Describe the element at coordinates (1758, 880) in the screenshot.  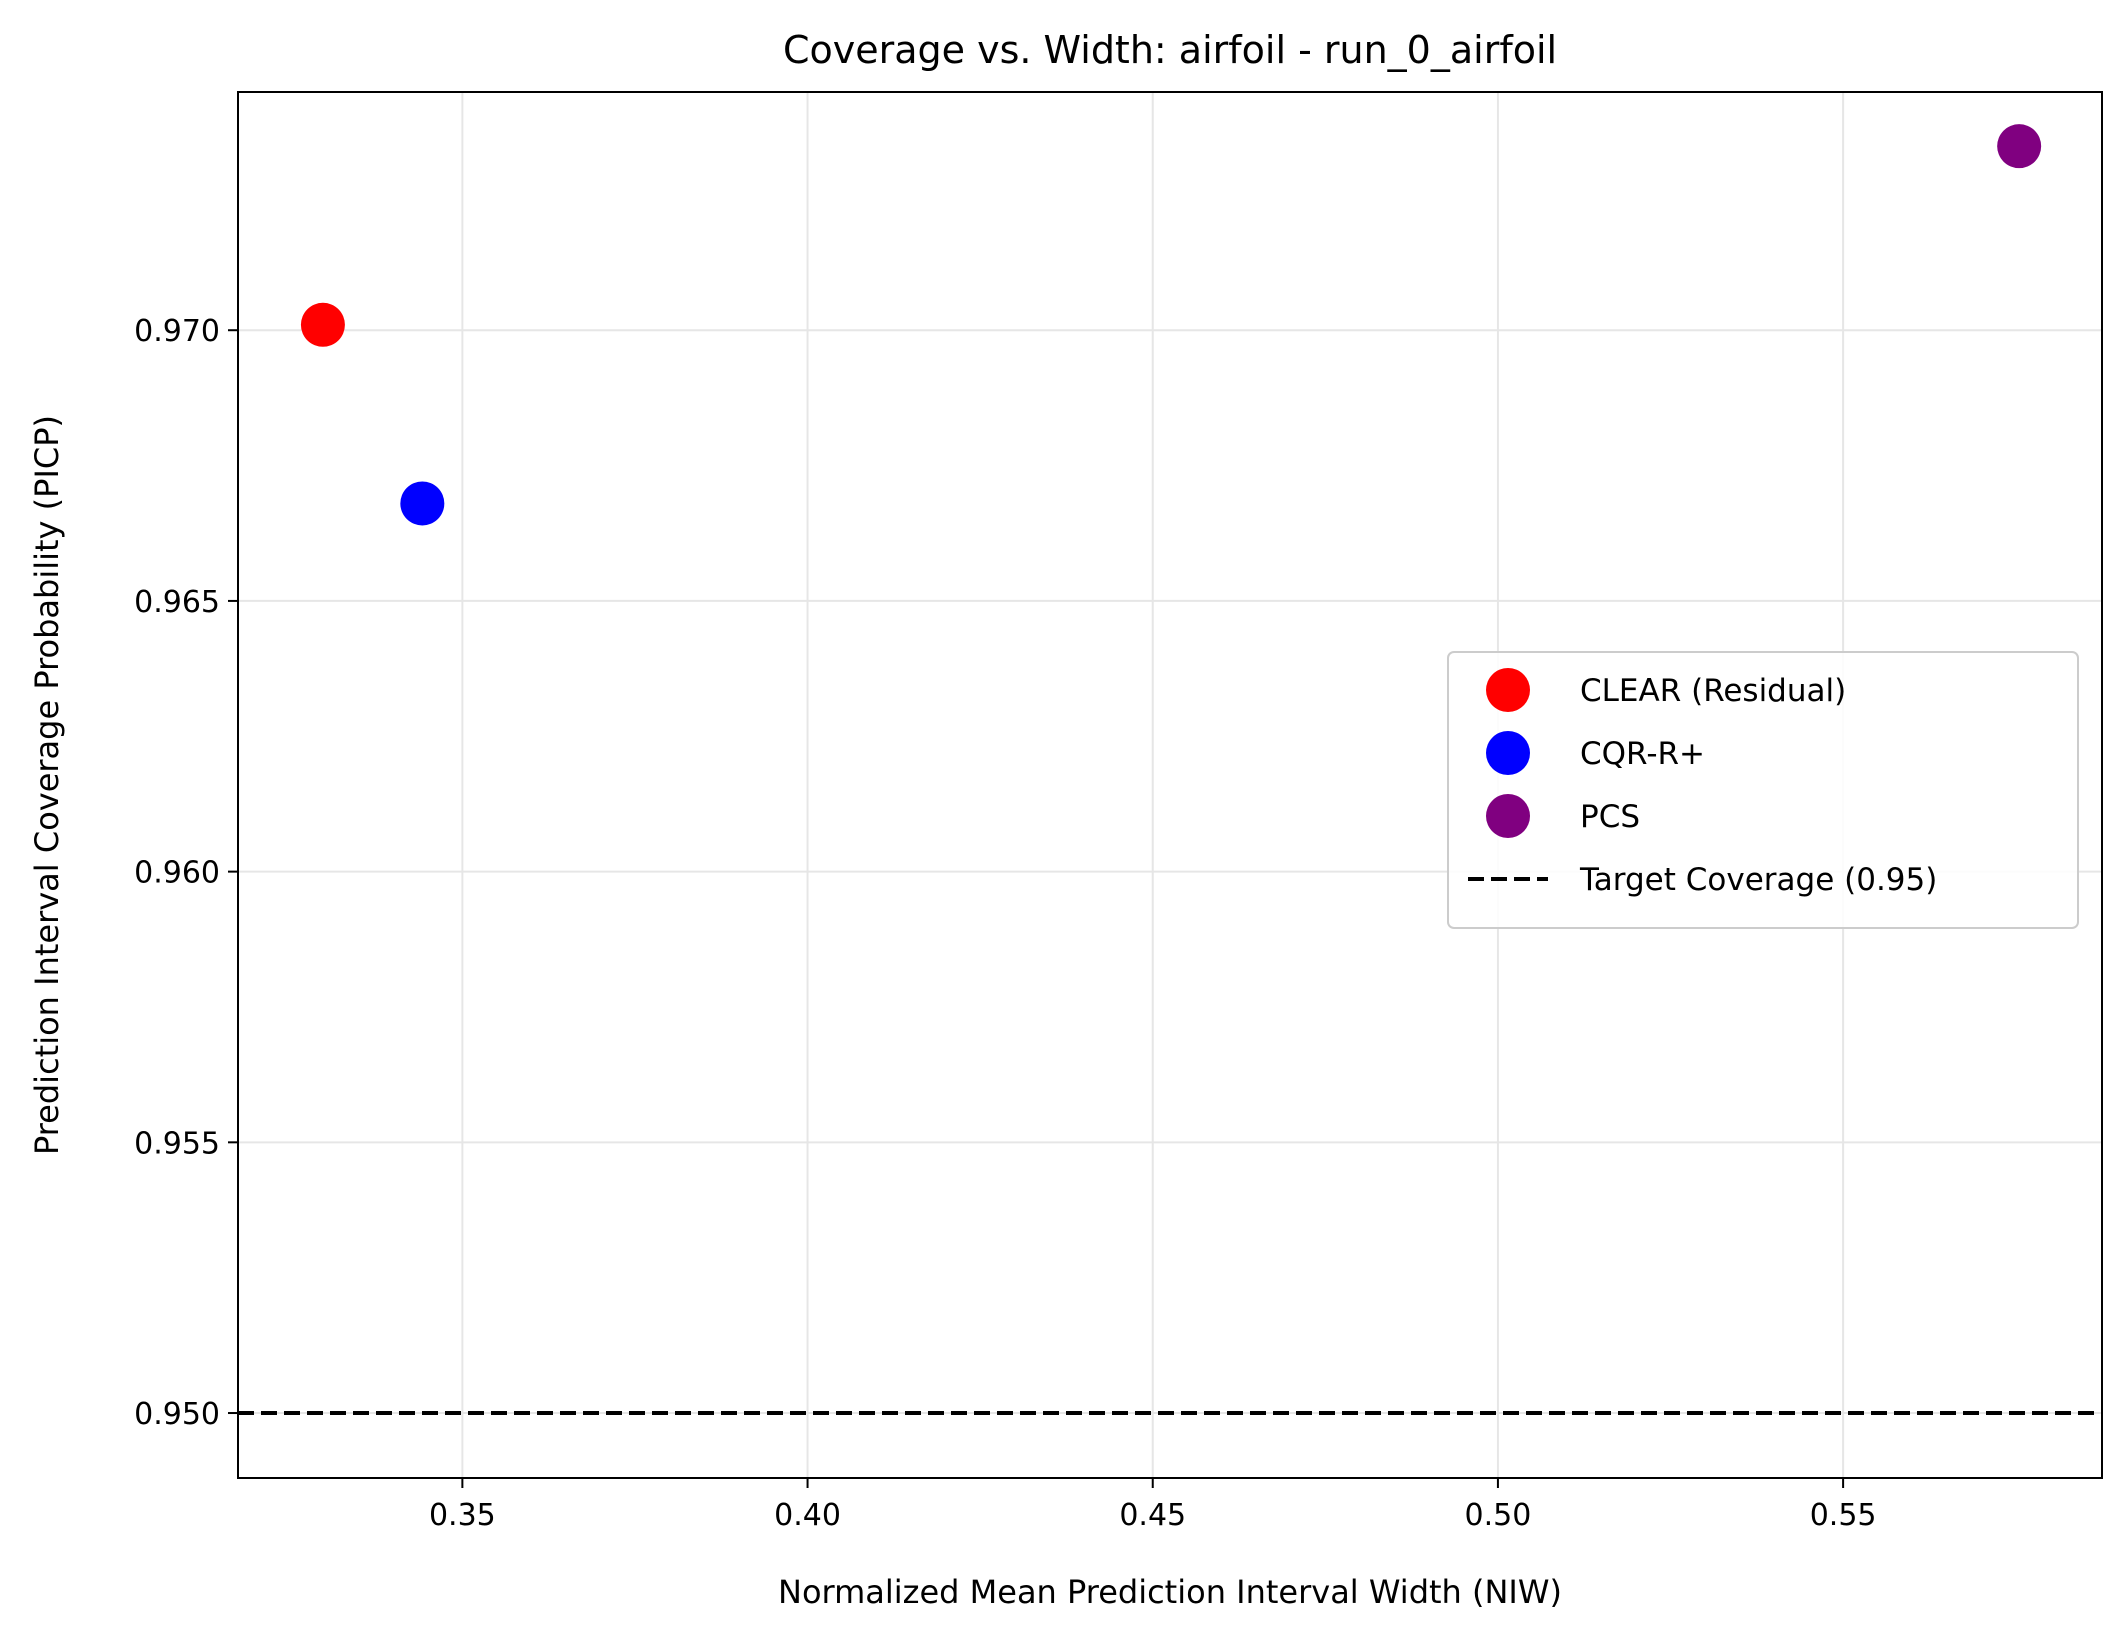
I see `legend-label: Target Coverage (0.95)` at that location.